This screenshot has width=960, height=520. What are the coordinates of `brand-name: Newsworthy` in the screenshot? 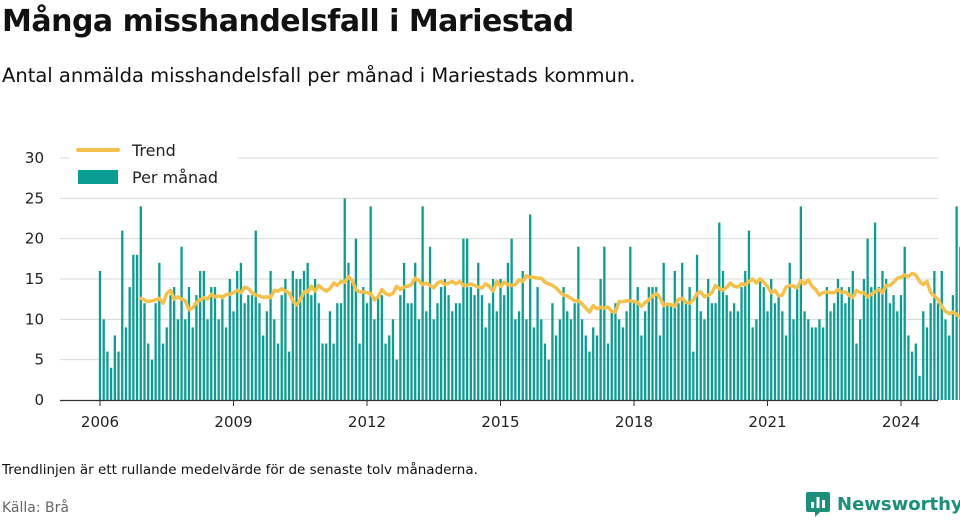 It's located at (898, 504).